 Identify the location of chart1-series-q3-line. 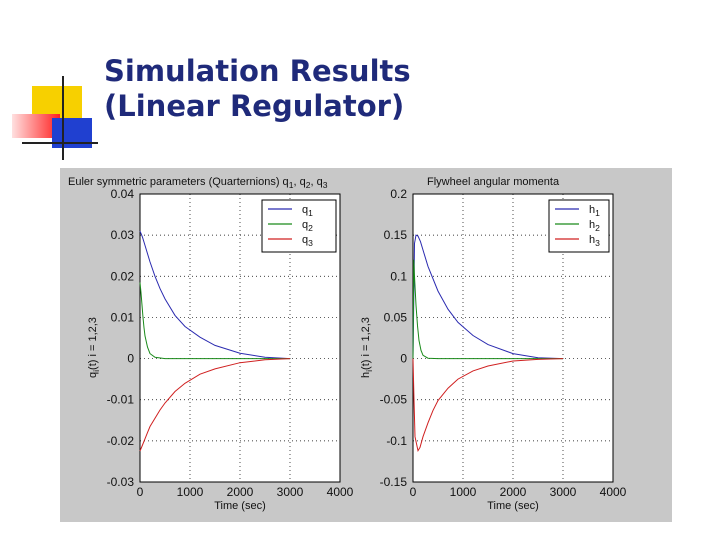
(215, 405).